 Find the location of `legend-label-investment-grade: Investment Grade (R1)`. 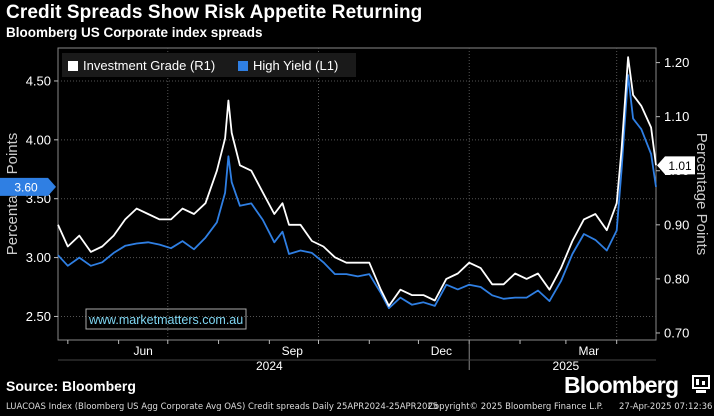

legend-label-investment-grade: Investment Grade (R1) is located at coordinates (149, 65).